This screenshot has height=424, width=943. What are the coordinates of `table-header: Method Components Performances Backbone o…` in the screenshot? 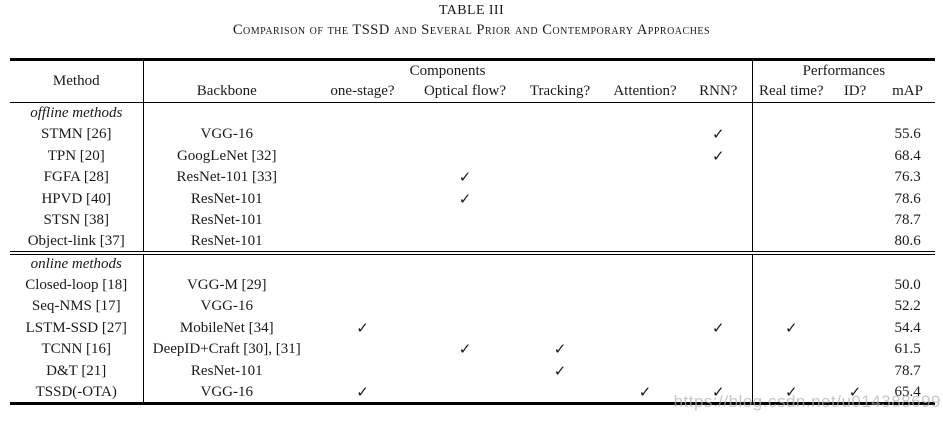 It's located at (473, 81).